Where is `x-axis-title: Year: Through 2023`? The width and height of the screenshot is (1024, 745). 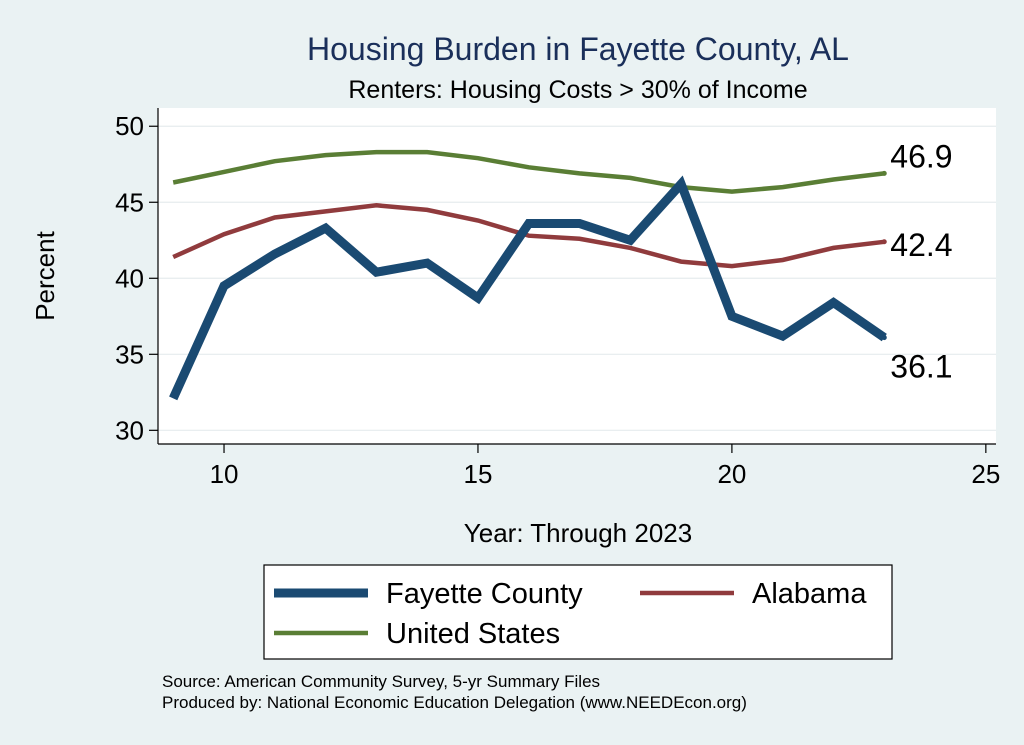
x-axis-title: Year: Through 2023 is located at coordinates (578, 533).